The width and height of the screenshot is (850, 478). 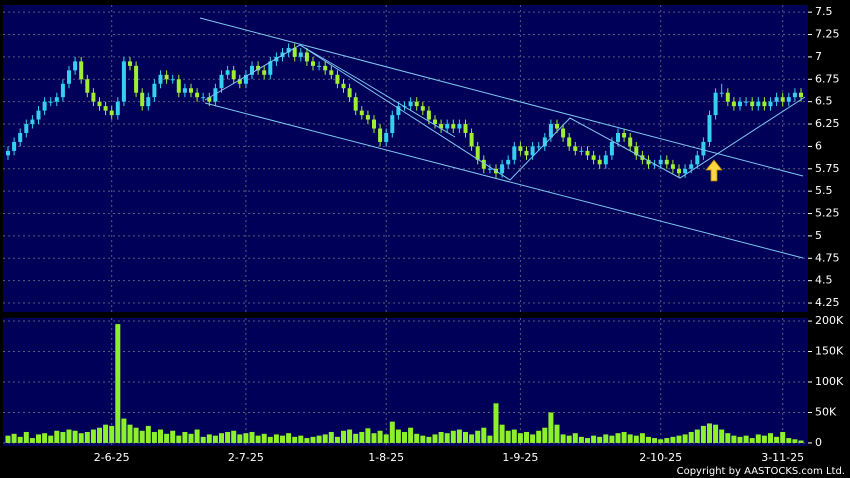 What do you see at coordinates (827, 257) in the screenshot?
I see `y-tick-label: 4.75` at bounding box center [827, 257].